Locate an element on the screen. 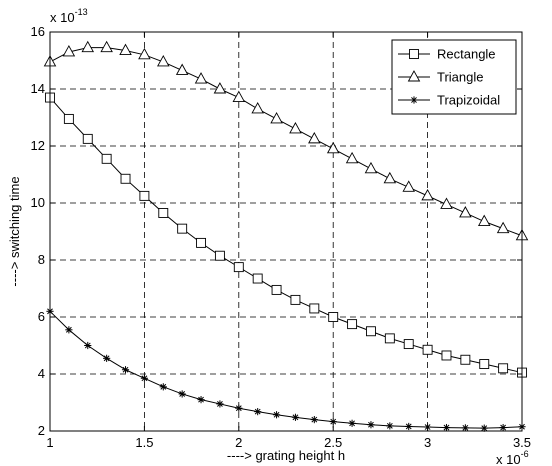  y-tick-label: 6 is located at coordinates (41, 316).